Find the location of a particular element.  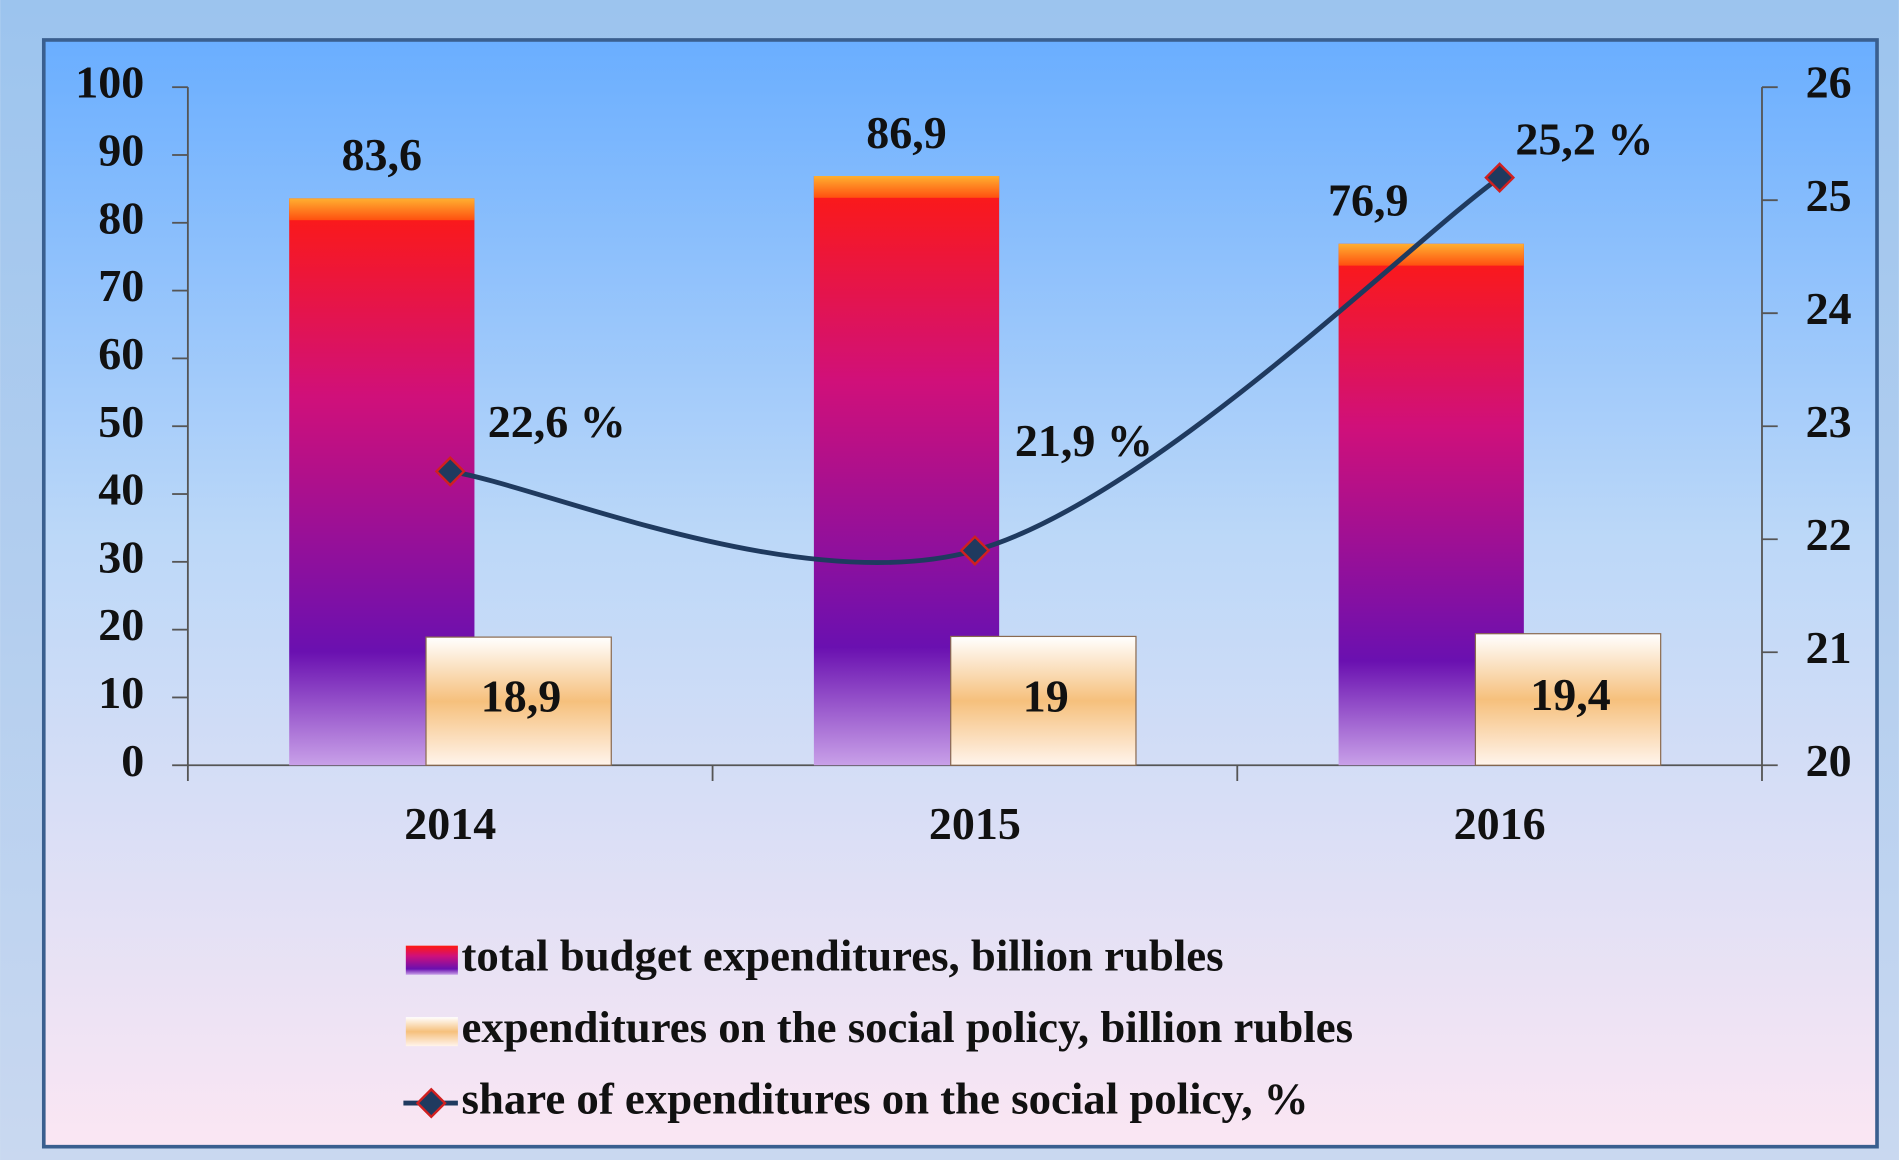

data-label: 76,9 is located at coordinates (1368, 200).